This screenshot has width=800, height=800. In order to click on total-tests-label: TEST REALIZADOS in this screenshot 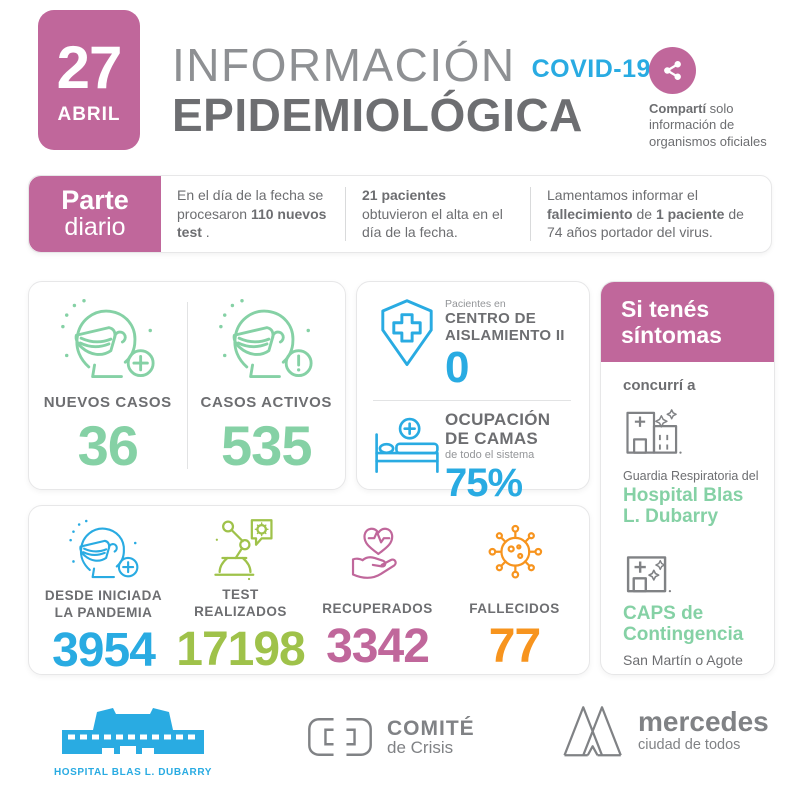, I will do `click(240, 603)`.